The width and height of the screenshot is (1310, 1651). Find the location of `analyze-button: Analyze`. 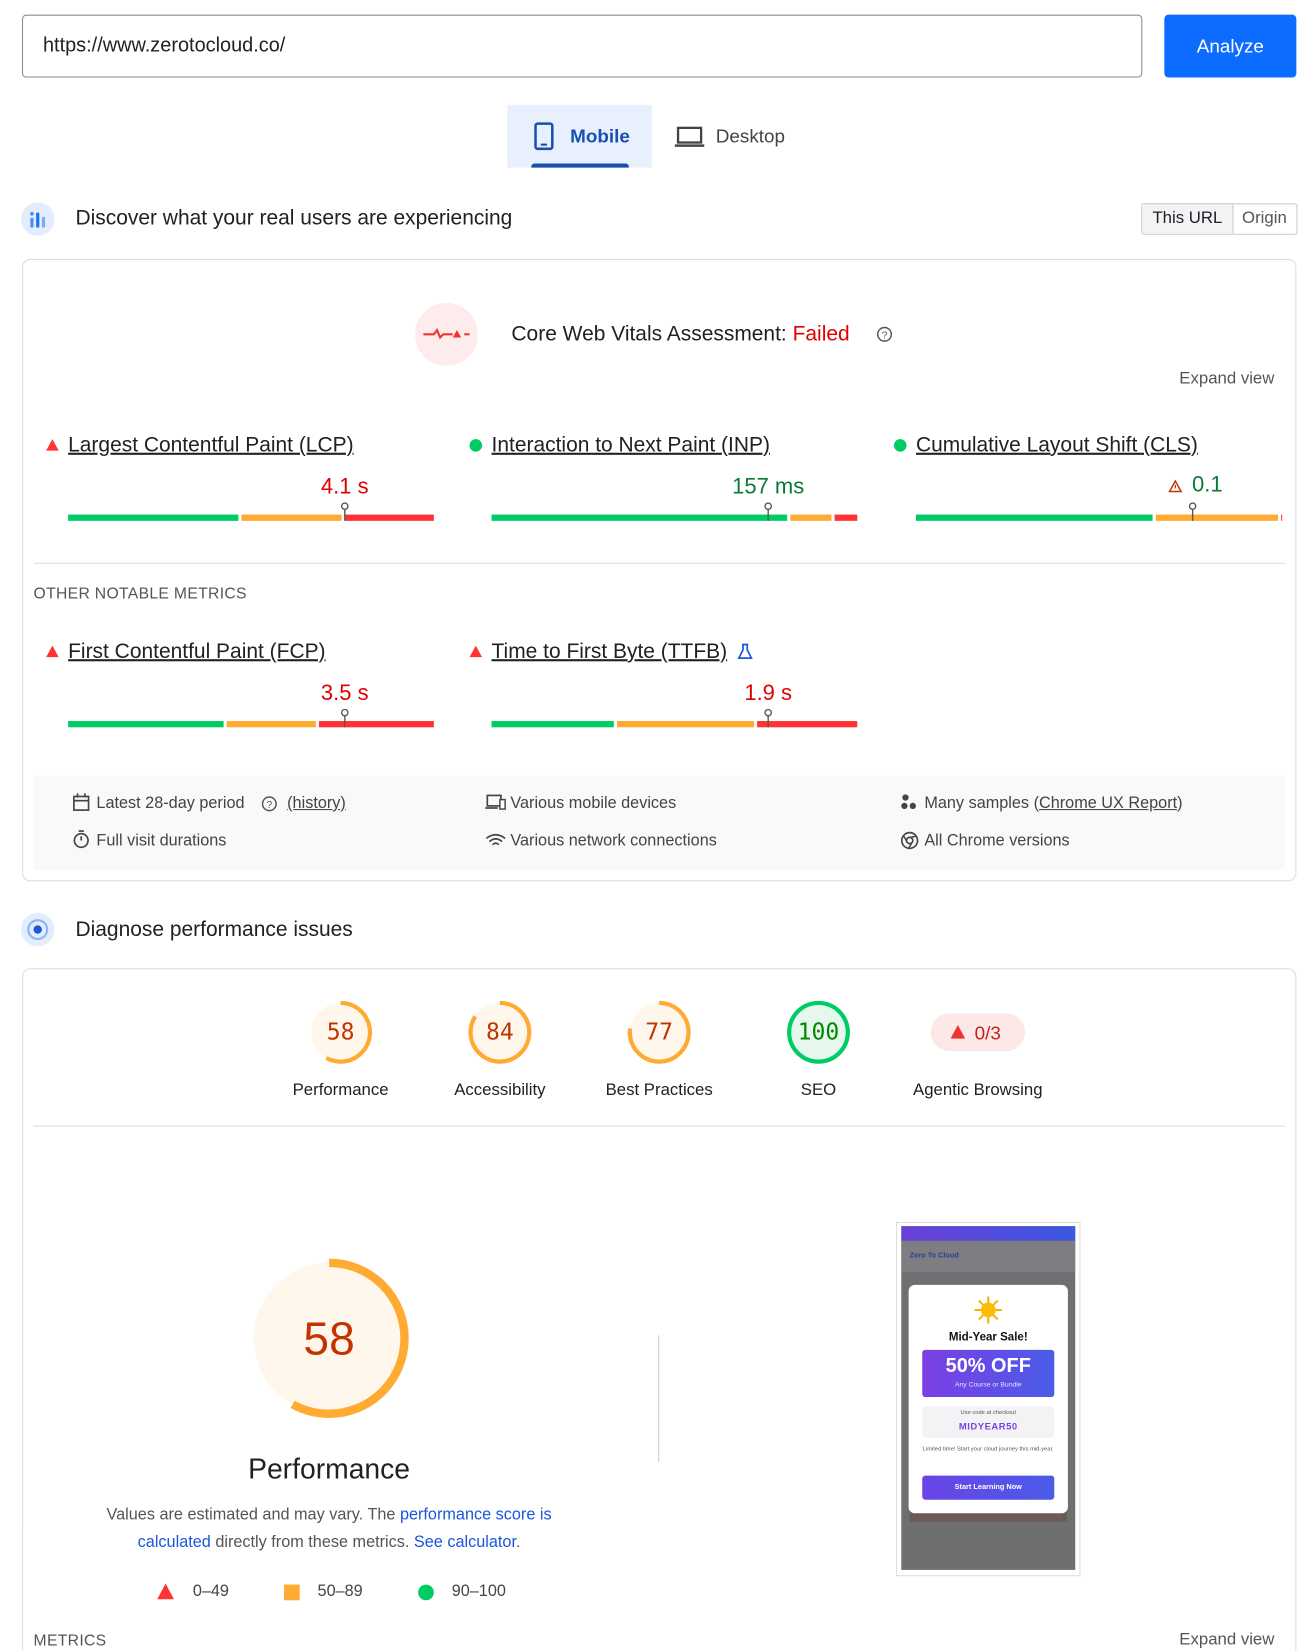

analyze-button: Analyze is located at coordinates (1230, 46).